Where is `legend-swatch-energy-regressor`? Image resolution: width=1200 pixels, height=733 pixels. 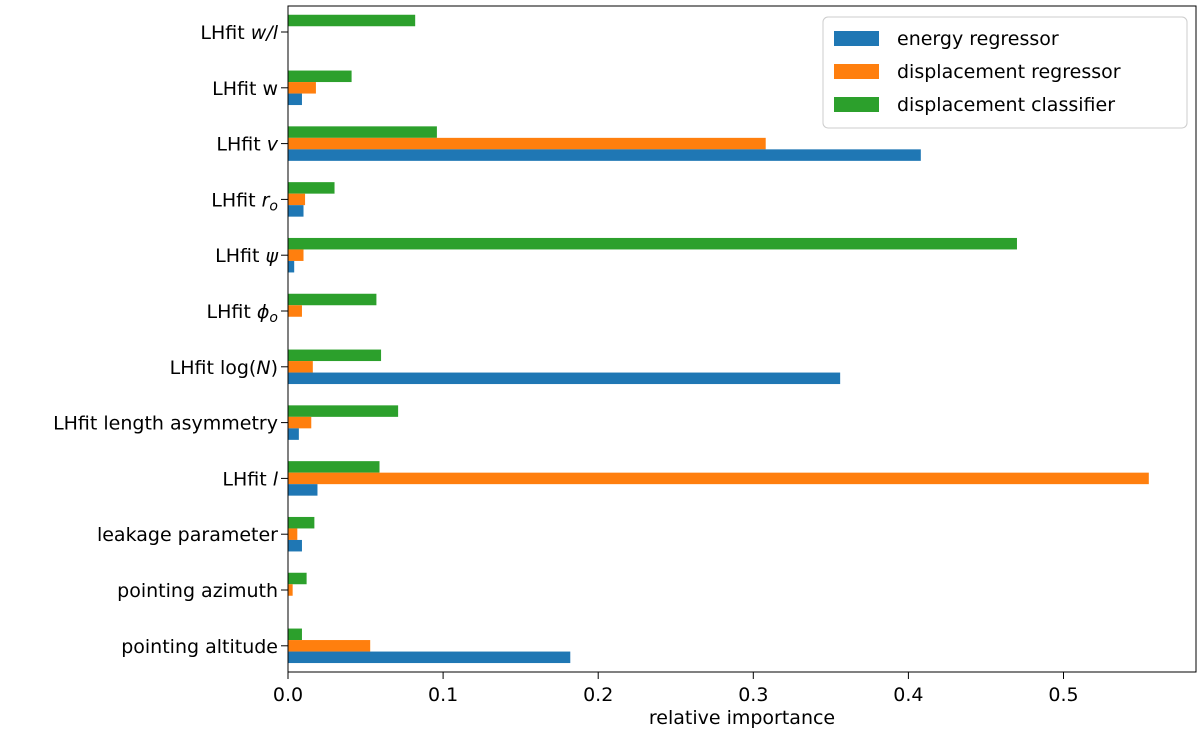
legend-swatch-energy-regressor is located at coordinates (856, 38).